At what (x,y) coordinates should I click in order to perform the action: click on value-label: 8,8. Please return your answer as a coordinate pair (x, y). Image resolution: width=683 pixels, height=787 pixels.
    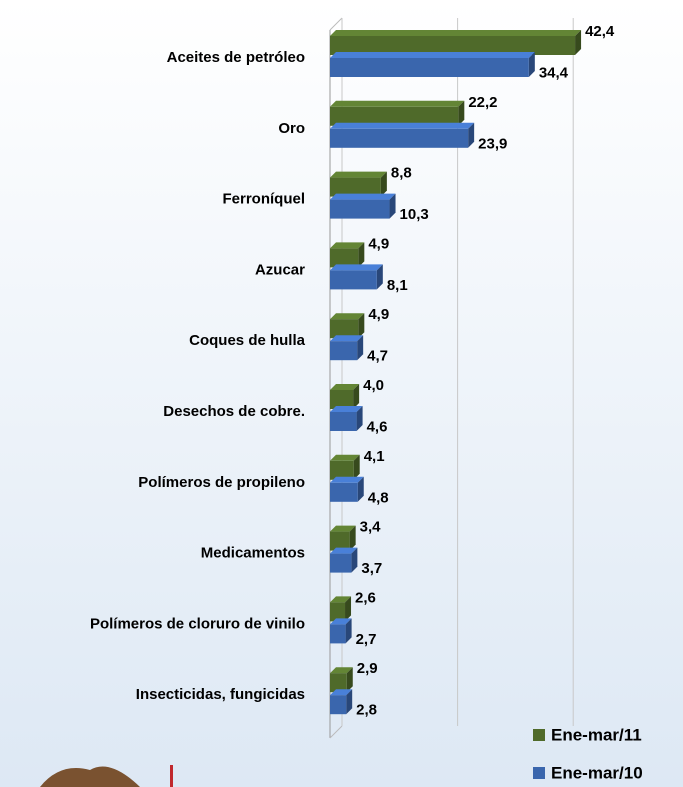
    Looking at the image, I should click on (401, 173).